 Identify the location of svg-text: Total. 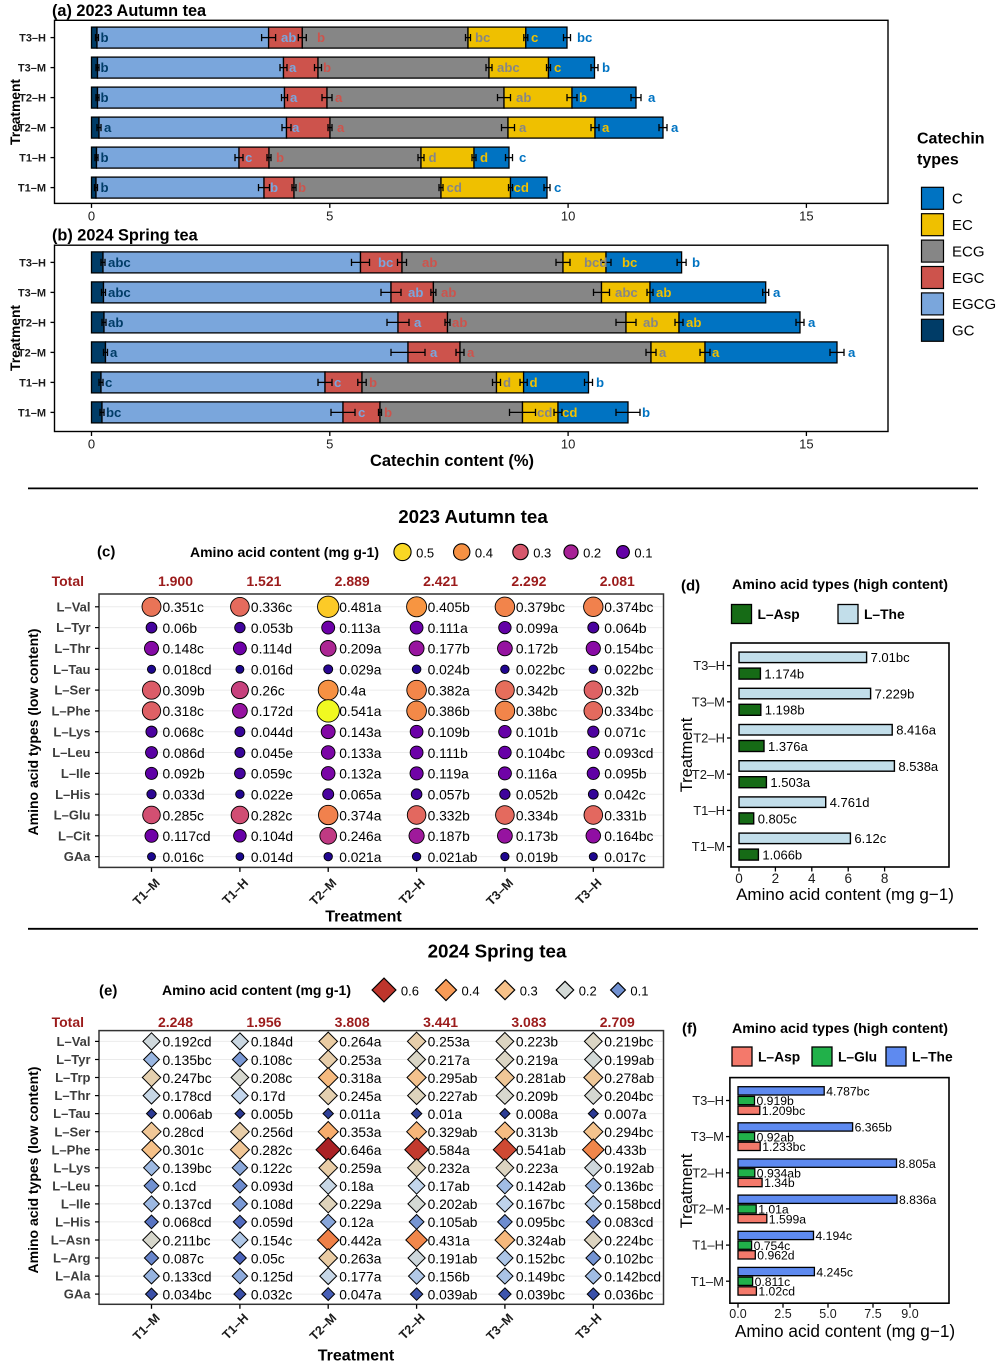
(68, 581).